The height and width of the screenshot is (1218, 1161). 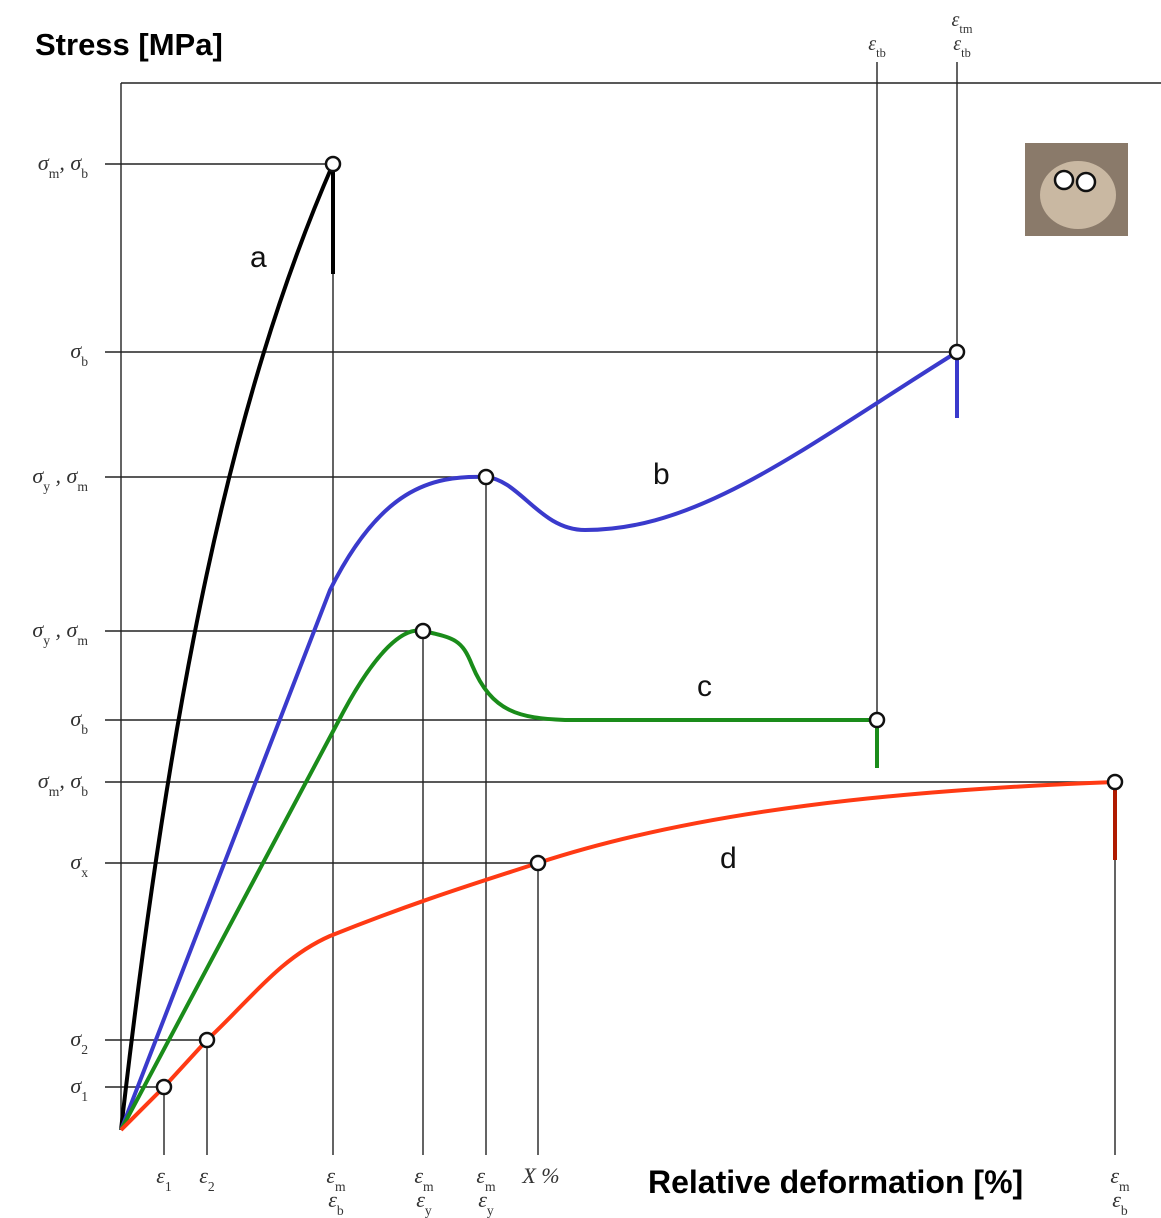 I want to click on y-label: σ1, so click(x=79, y=1088).